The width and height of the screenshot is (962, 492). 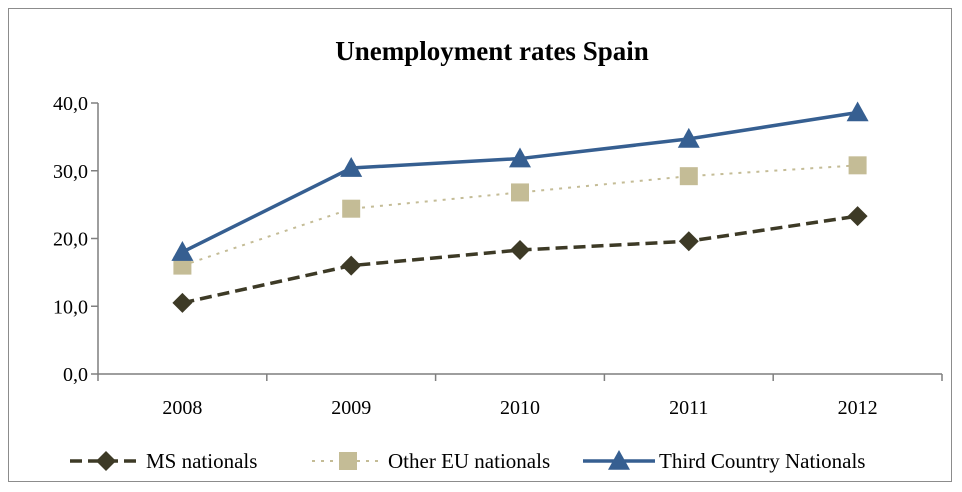 I want to click on legend-item: Other EU nationals, so click(x=431, y=461).